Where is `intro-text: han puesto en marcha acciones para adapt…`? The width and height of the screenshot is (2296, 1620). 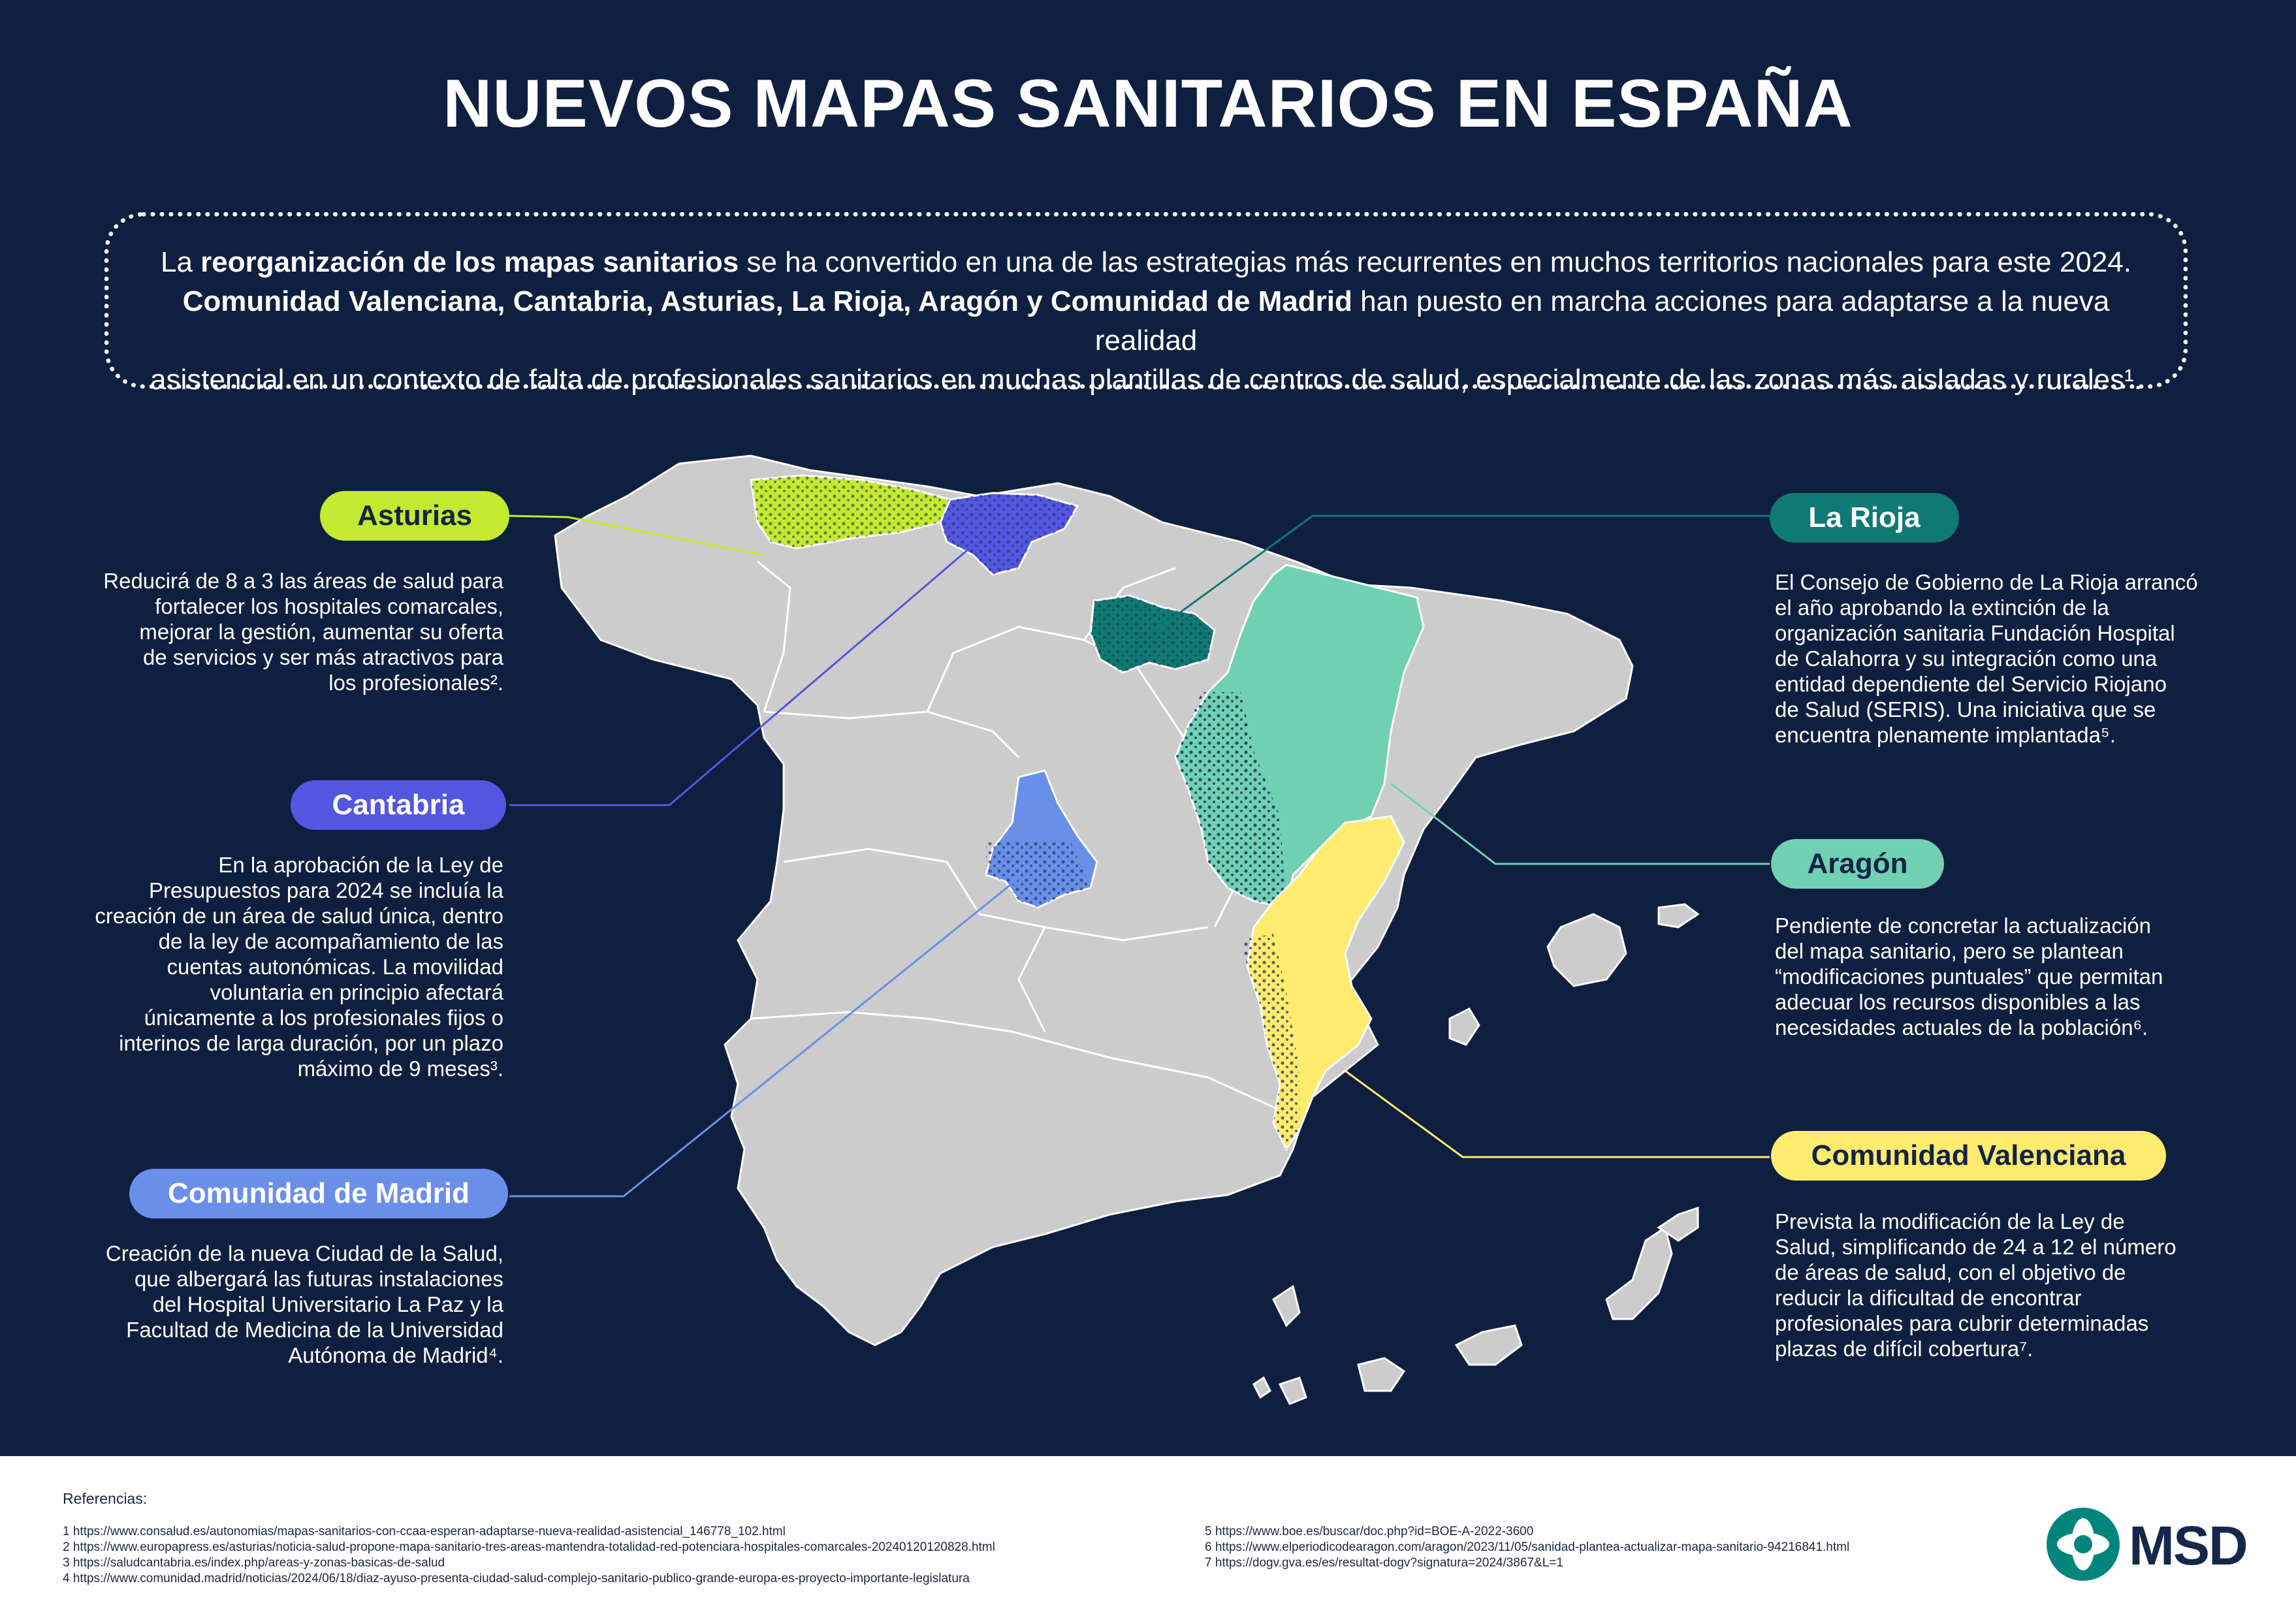 intro-text: han puesto en marcha acciones para adapt… is located at coordinates (1602, 321).